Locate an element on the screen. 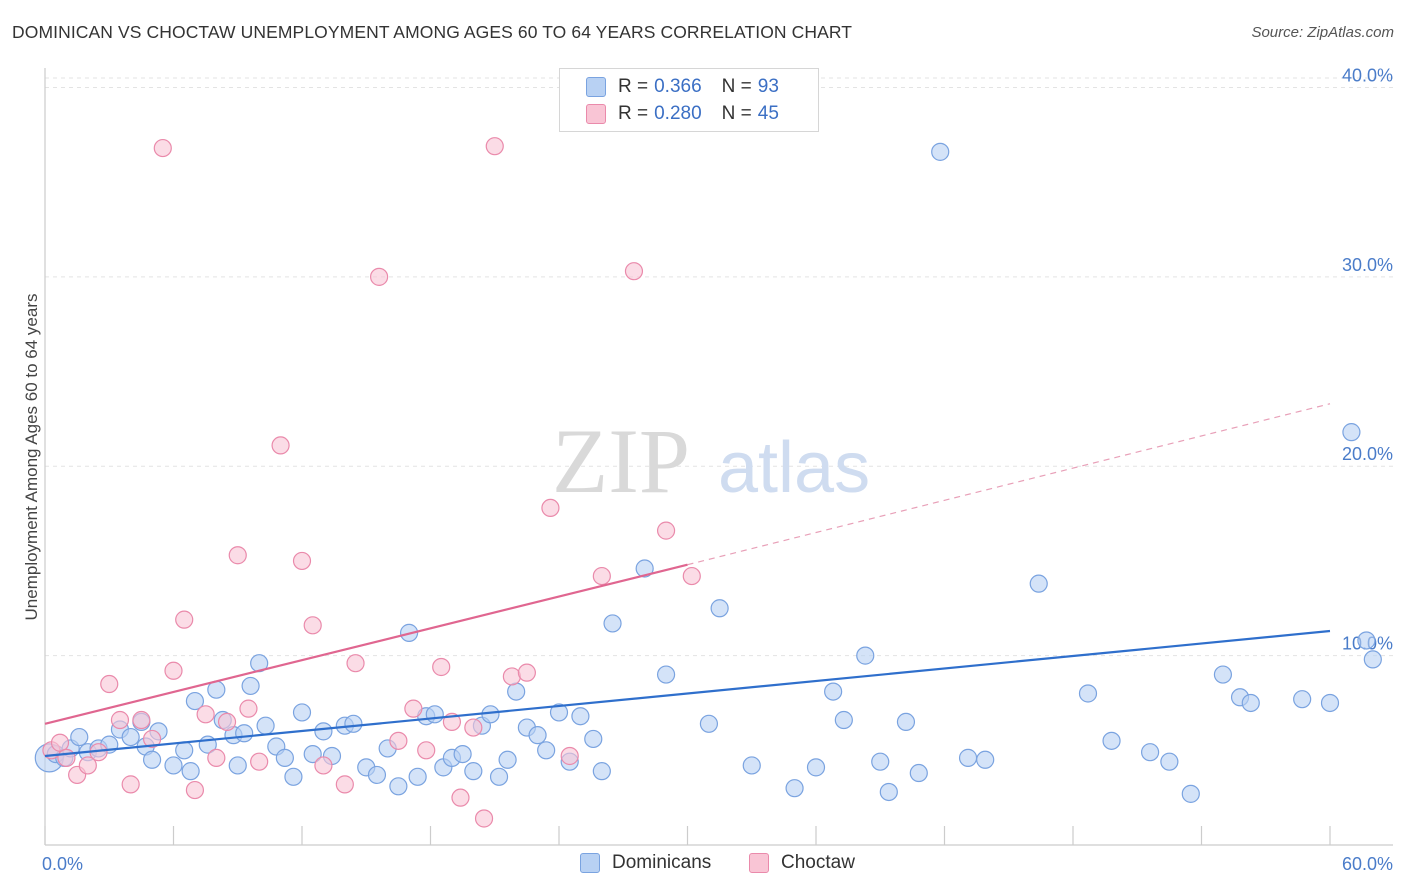  y-tick-label: 40.0% is located at coordinates (1367, 75).